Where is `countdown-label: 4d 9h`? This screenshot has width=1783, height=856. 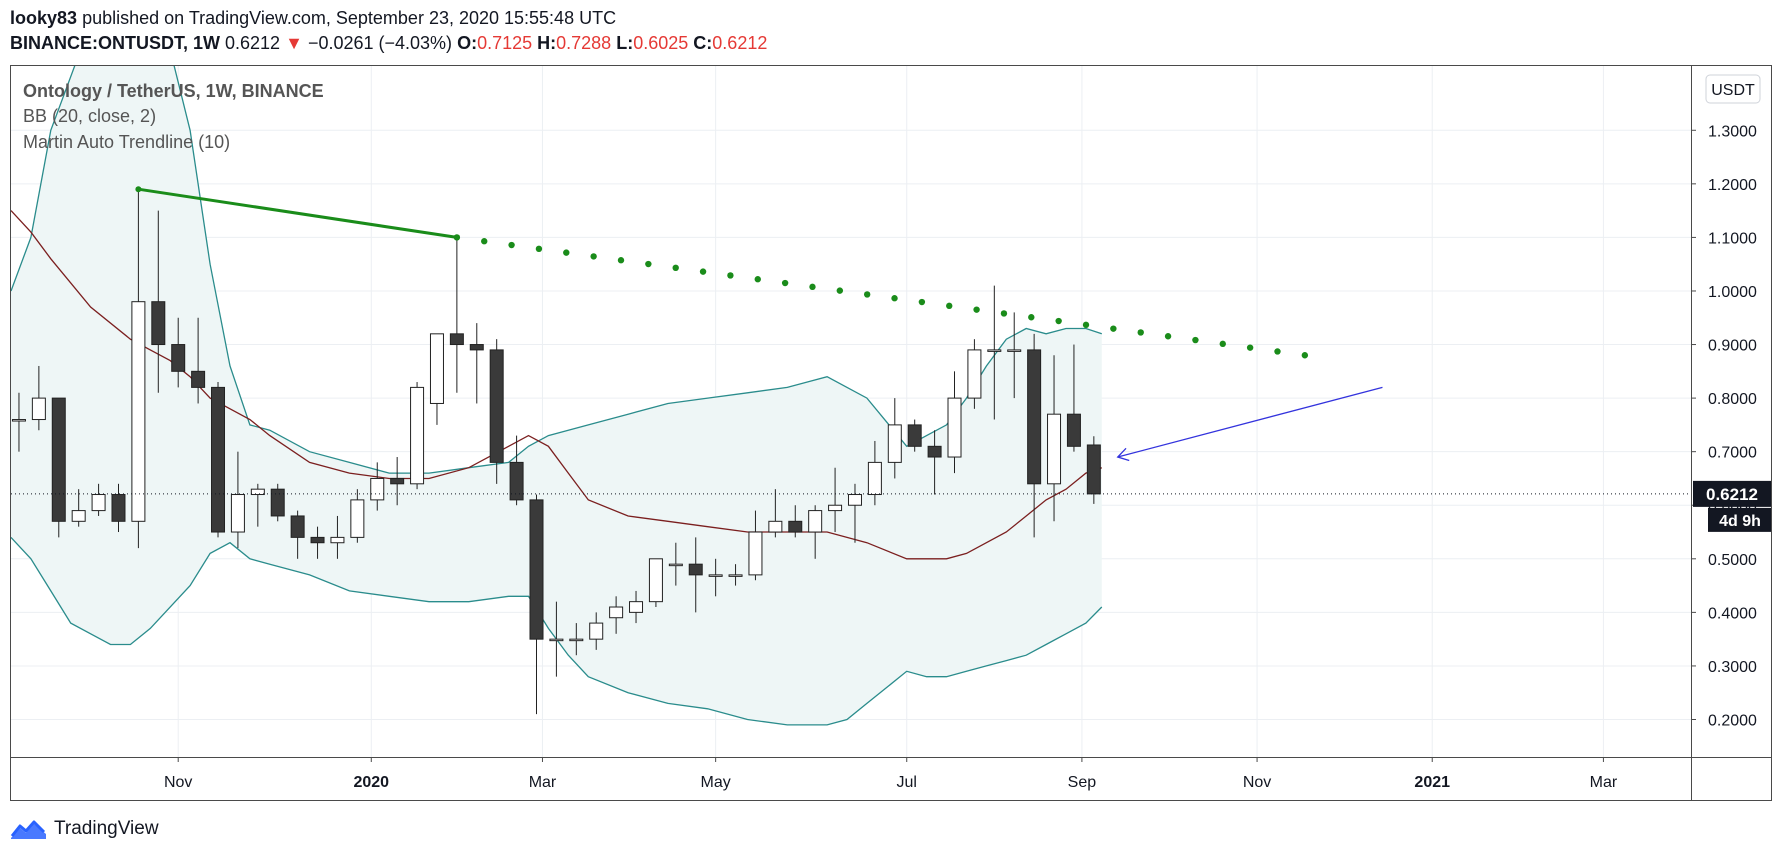
countdown-label: 4d 9h is located at coordinates (1740, 521).